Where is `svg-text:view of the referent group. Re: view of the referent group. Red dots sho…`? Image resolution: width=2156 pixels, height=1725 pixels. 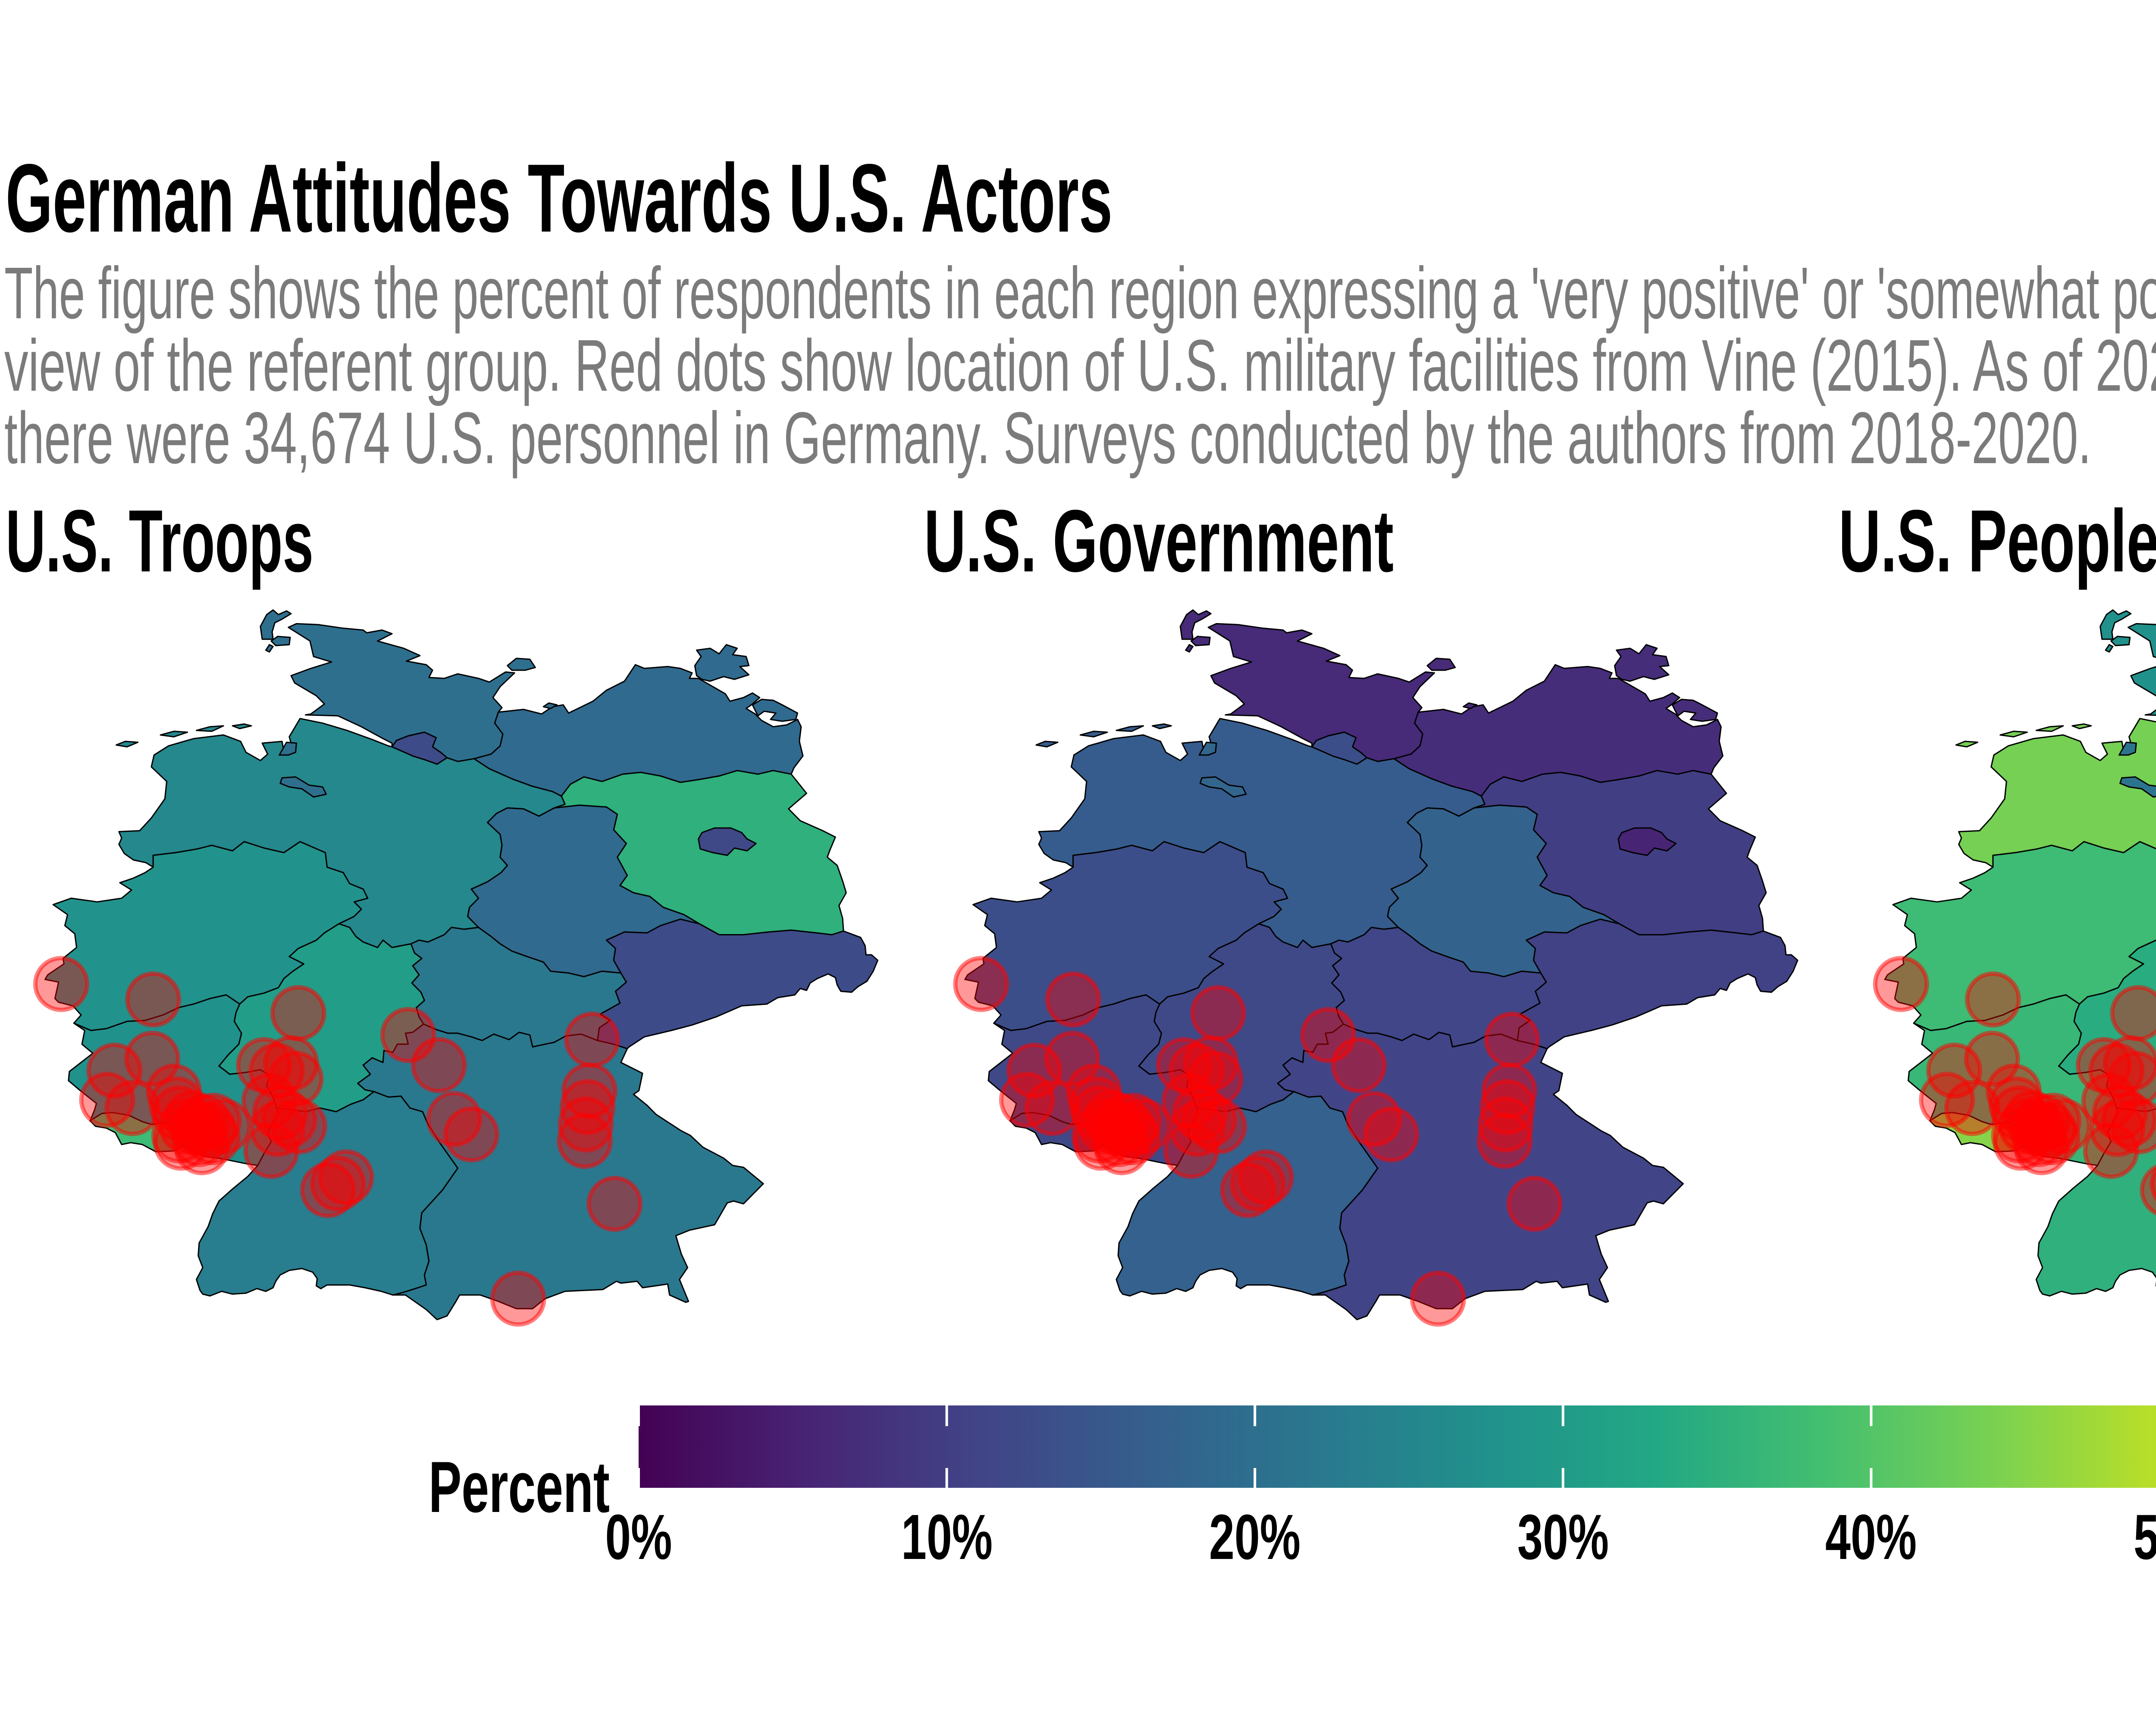
svg-text:view of the referent group. Re: view of the referent group. Red dots sho… is located at coordinates (1080, 366).